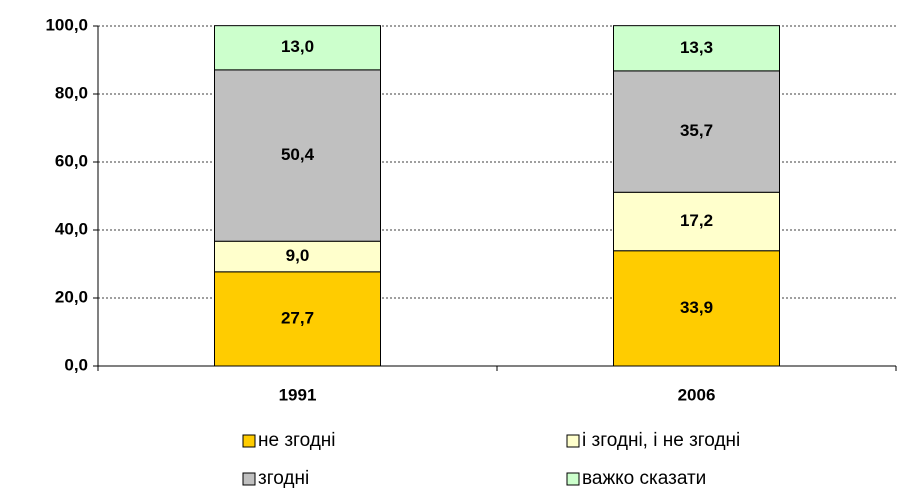 Image resolution: width=899 pixels, height=489 pixels. Describe the element at coordinates (661, 440) in the screenshot. I see `legend-label: і згодні, і не згодні` at that location.